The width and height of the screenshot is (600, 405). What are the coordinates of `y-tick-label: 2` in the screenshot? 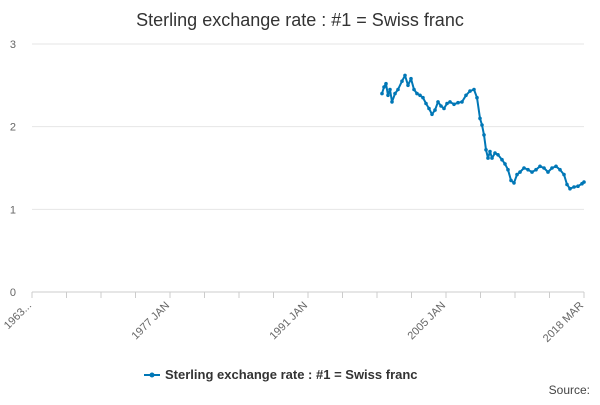 It's located at (13, 128).